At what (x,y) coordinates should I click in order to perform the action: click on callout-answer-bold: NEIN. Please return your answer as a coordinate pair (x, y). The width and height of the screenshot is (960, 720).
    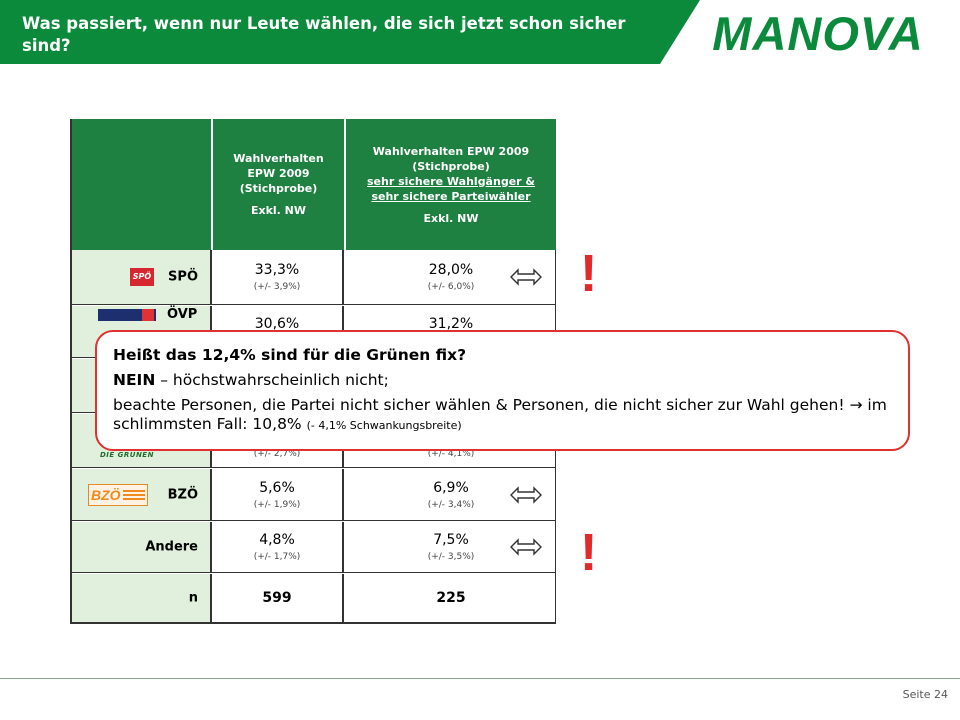
    Looking at the image, I should click on (134, 380).